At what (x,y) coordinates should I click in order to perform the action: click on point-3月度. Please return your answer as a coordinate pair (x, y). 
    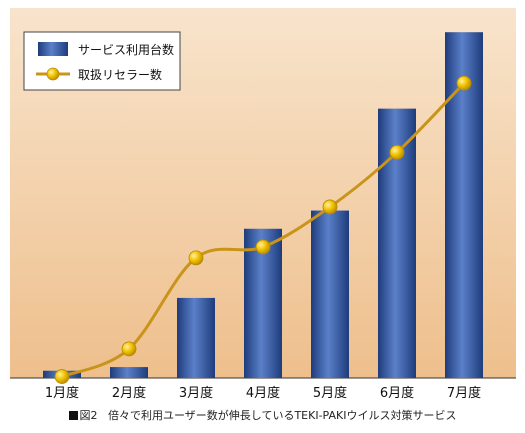
    Looking at the image, I should click on (196, 258).